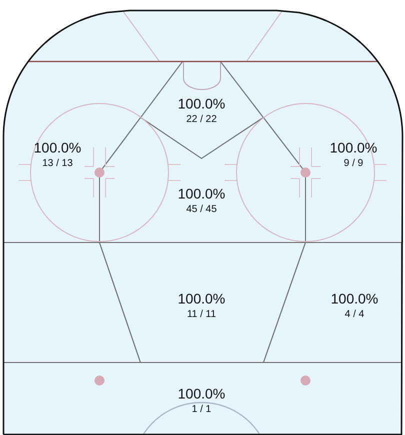 The height and width of the screenshot is (435, 405). Describe the element at coordinates (354, 163) in the screenshot. I see `text: 9 / 9` at that location.